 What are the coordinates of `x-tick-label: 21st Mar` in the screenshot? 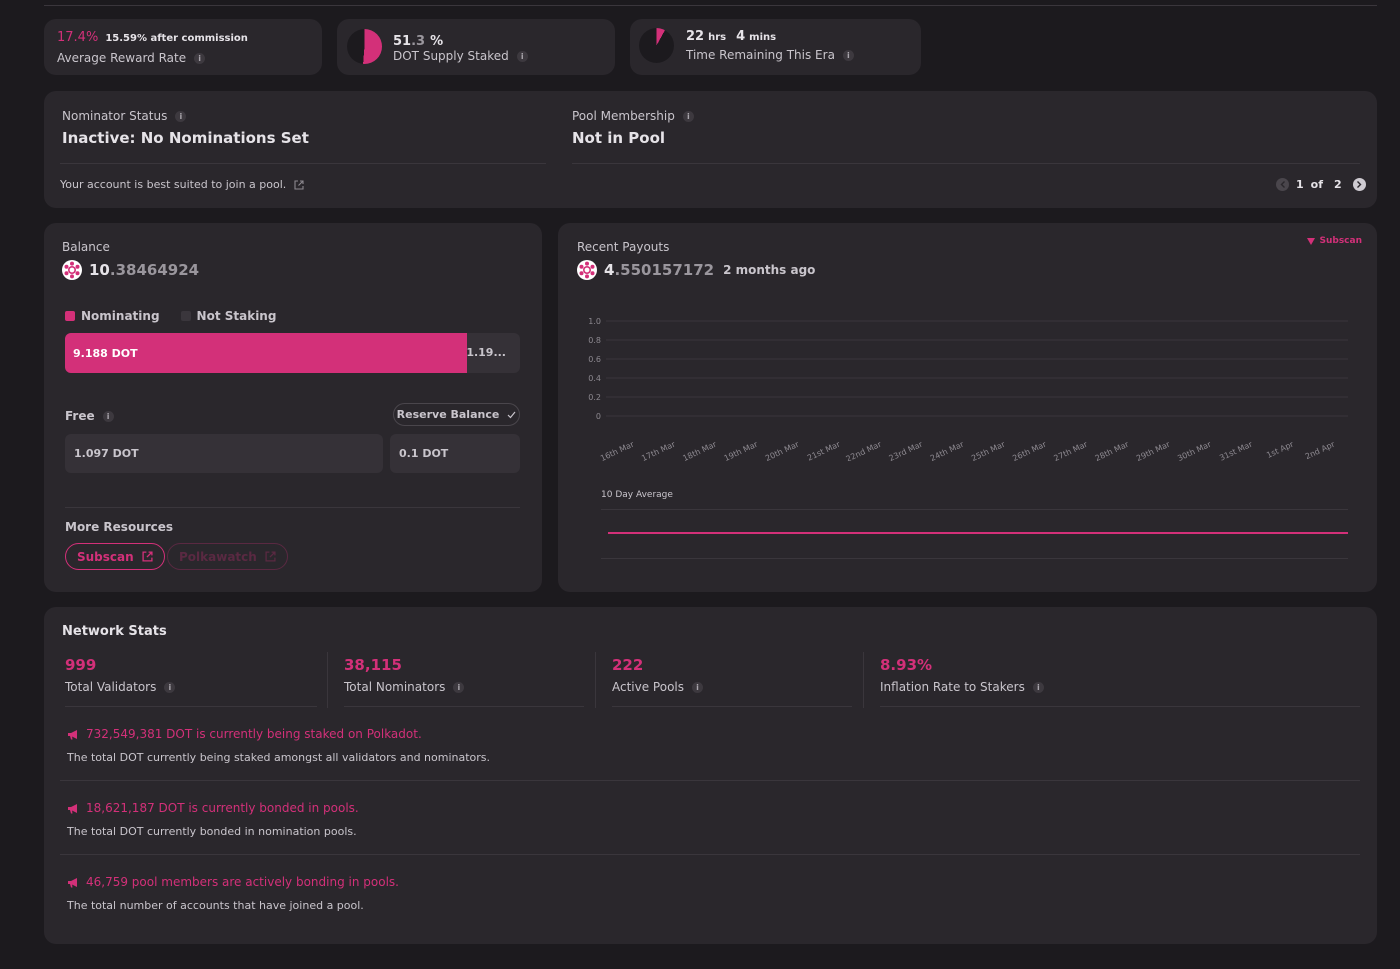 It's located at (824, 450).